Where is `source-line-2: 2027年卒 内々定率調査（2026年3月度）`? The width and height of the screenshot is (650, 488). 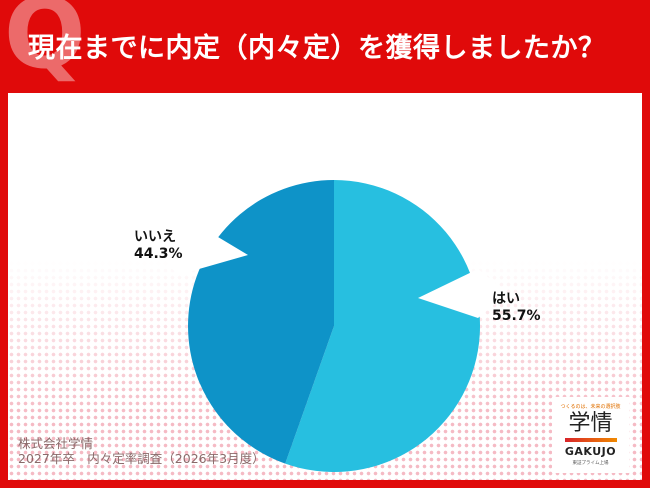
source-line-2: 2027年卒 内々定率調査（2026年3月度） is located at coordinates (141, 458).